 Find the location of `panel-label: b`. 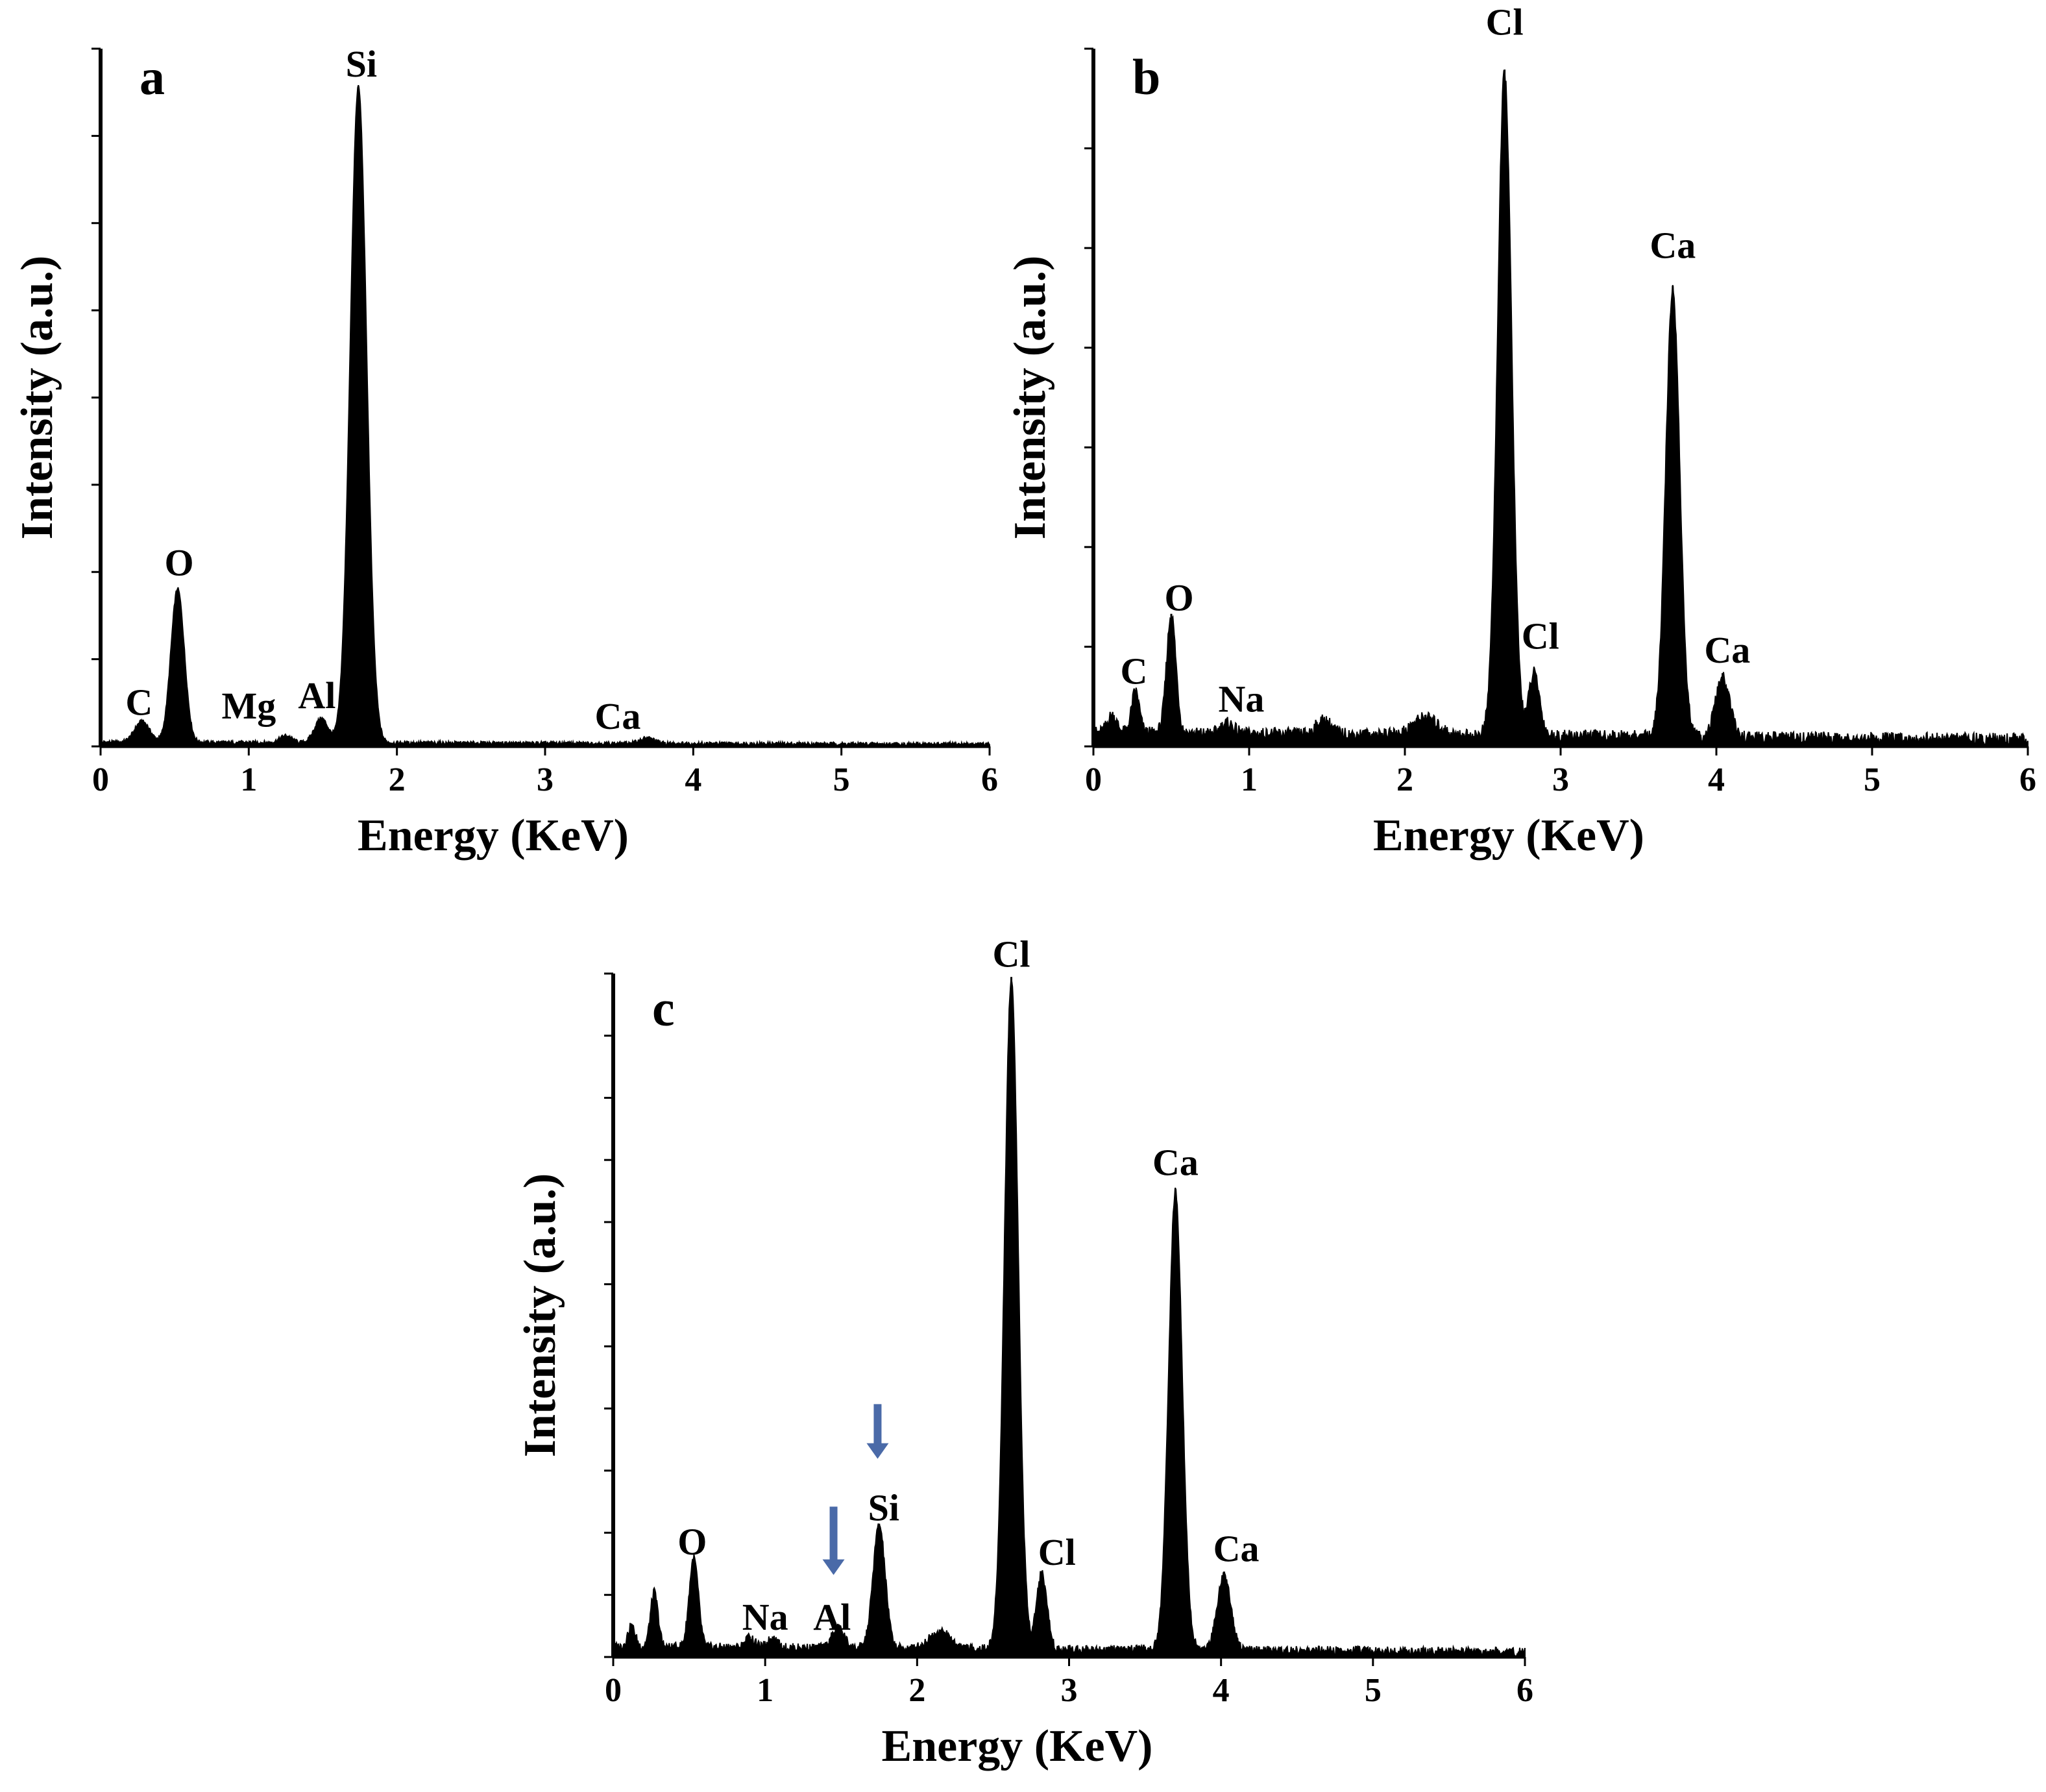

panel-label: b is located at coordinates (1146, 77).